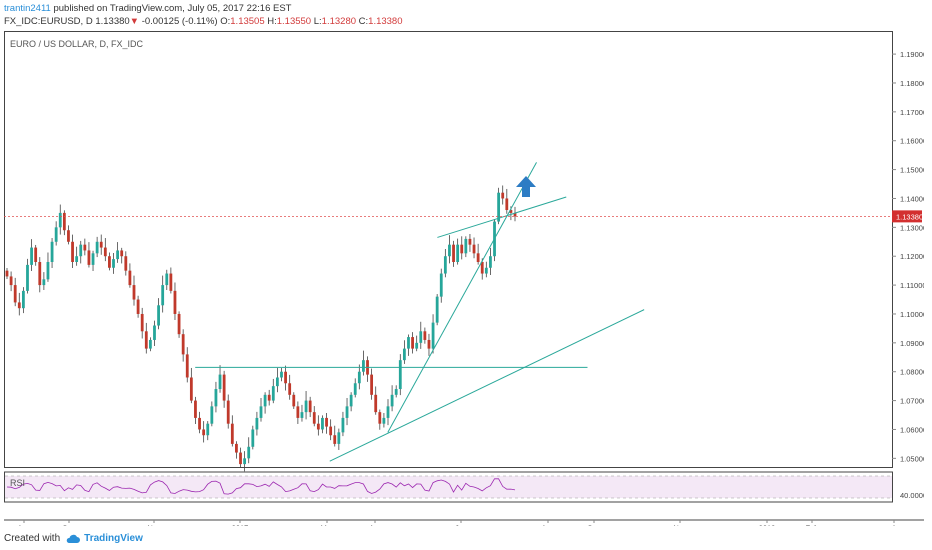 The width and height of the screenshot is (932, 550). What do you see at coordinates (68, 525) in the screenshot?
I see `time-tick-label: Sep` at bounding box center [68, 525].